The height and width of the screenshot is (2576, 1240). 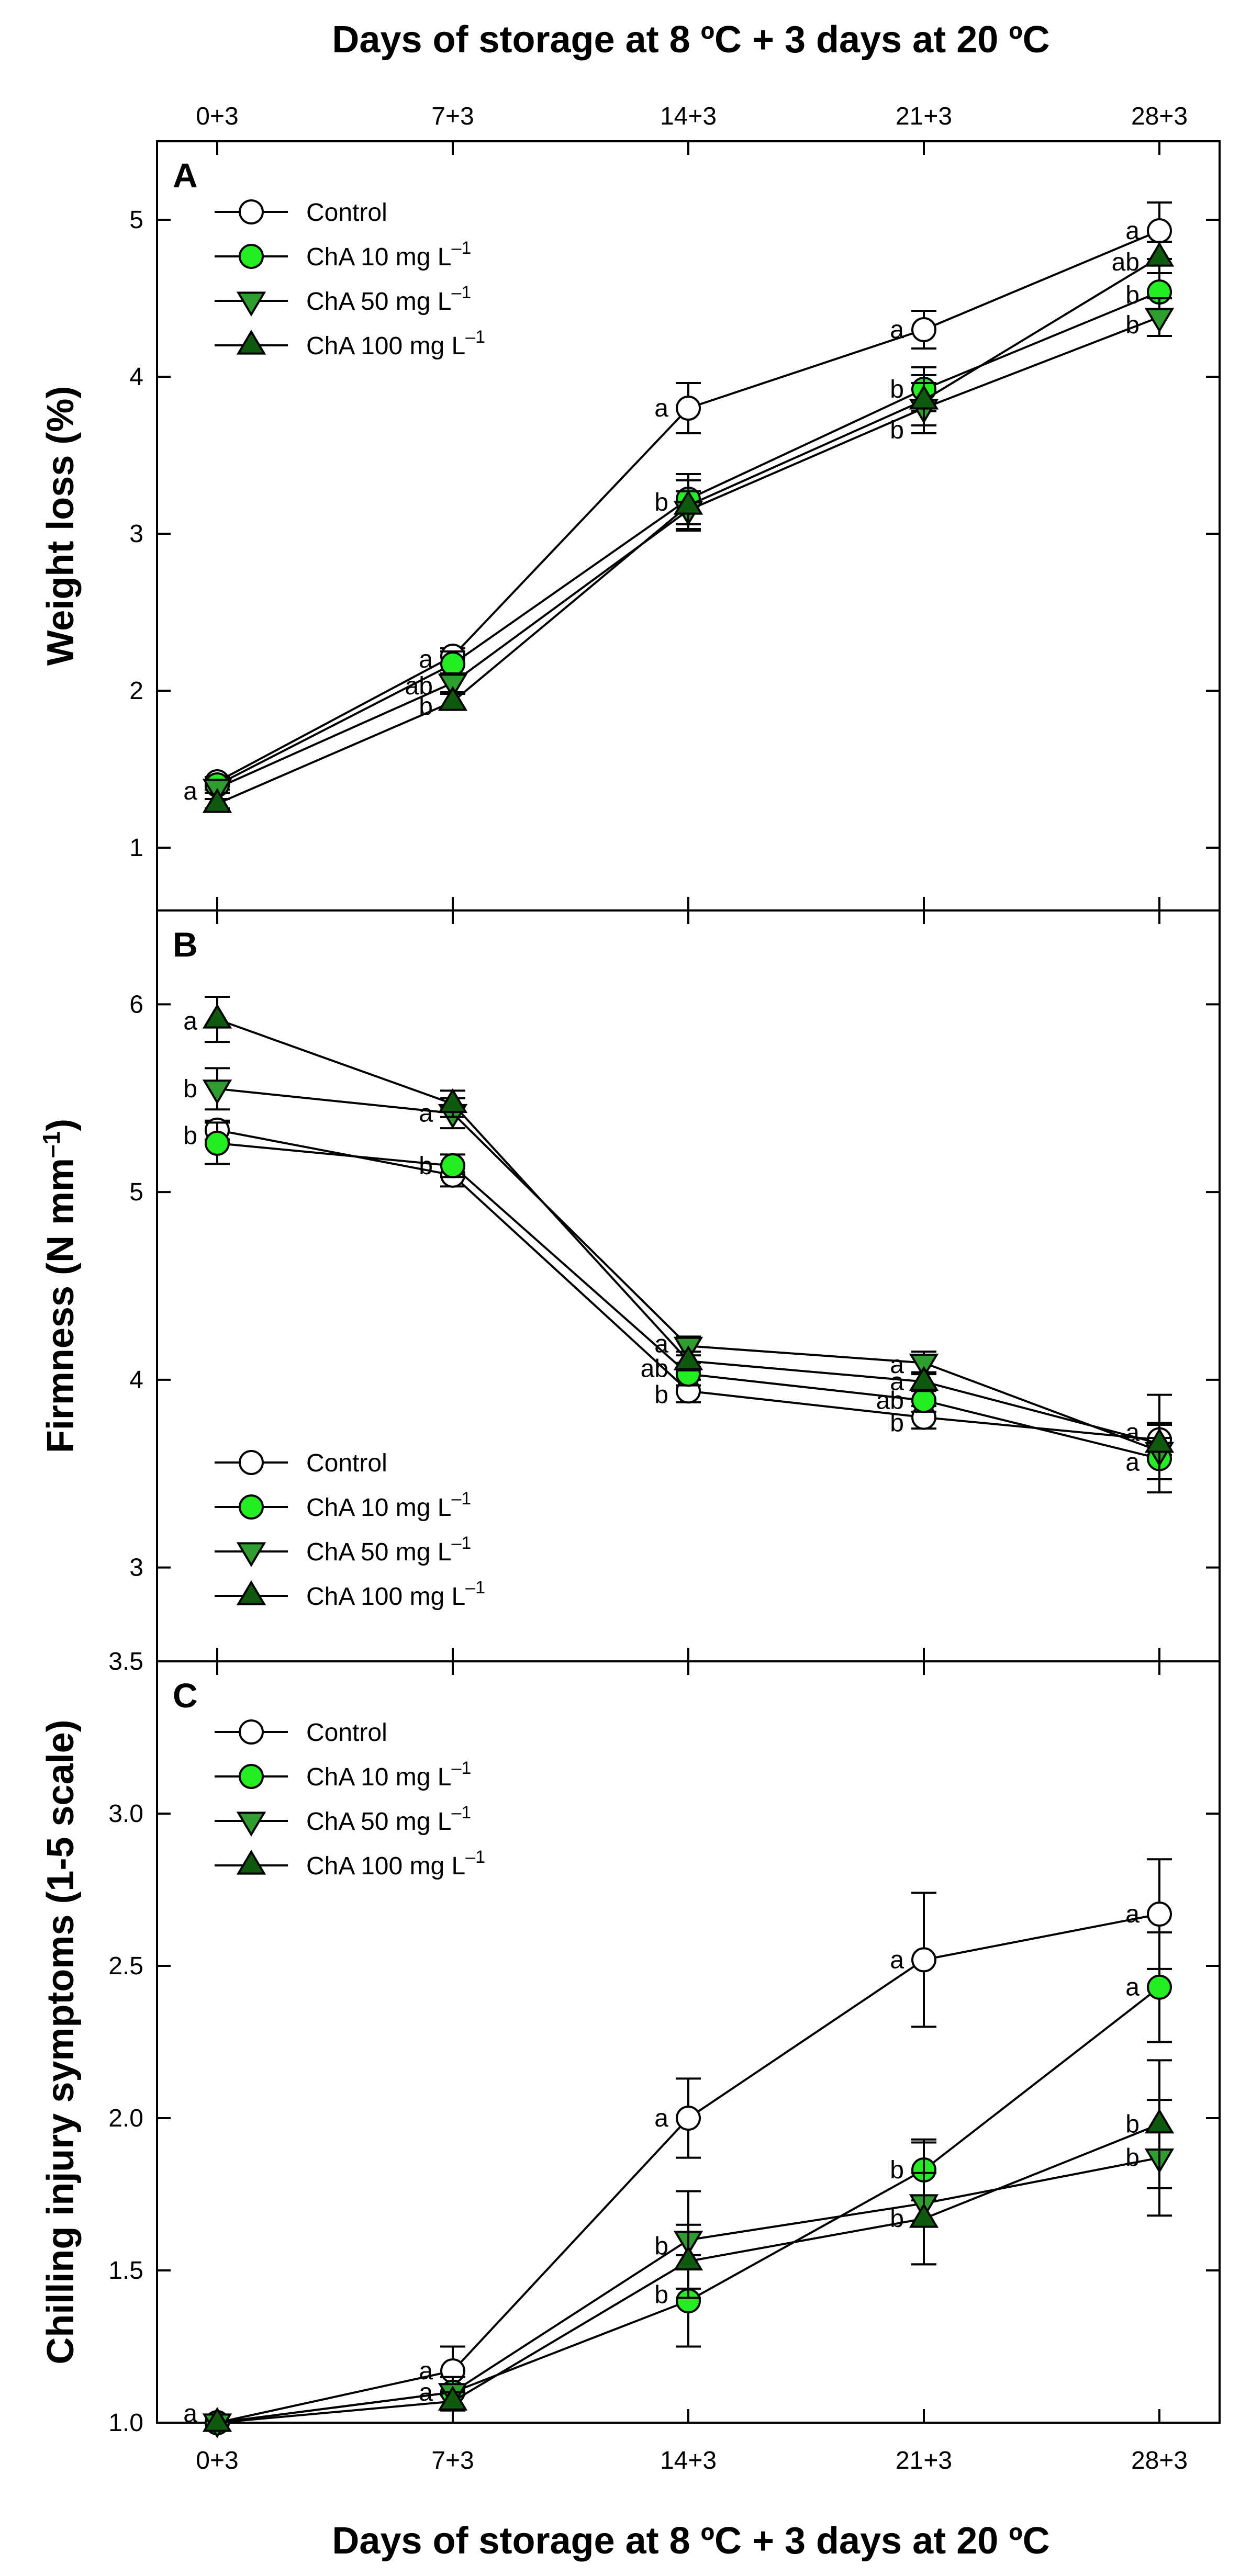 I want to click on top-tick-label: 21+3, so click(x=924, y=116).